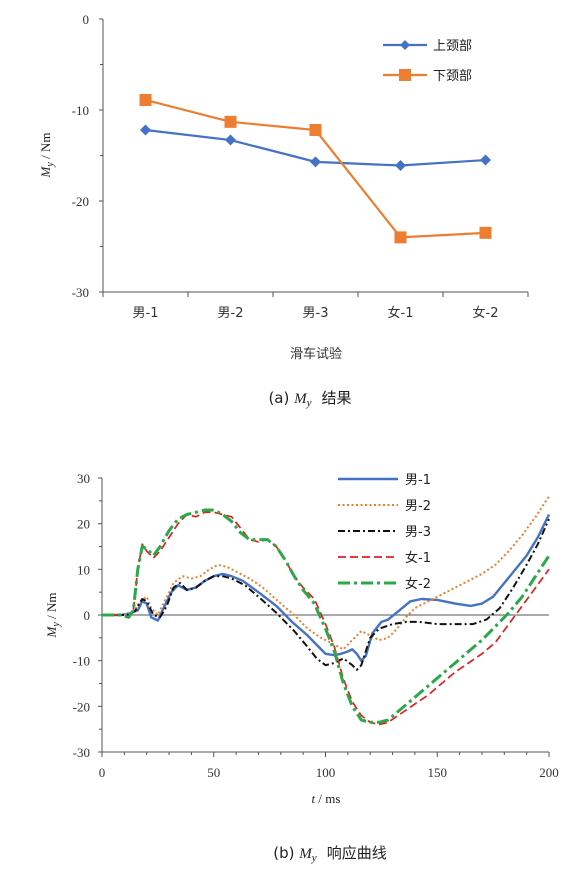  What do you see at coordinates (486, 313) in the screenshot?
I see `chart-a-x-tick-label: 女-2` at bounding box center [486, 313].